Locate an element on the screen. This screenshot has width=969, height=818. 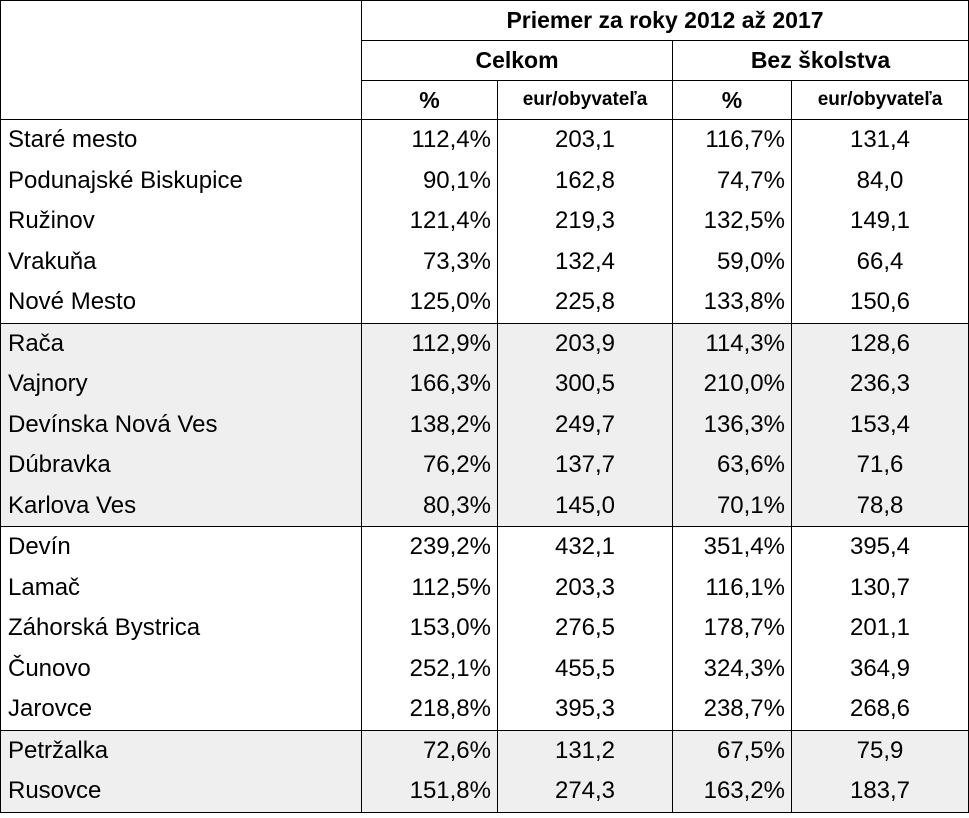
without-schools-pct-cell: 63,6% is located at coordinates (732, 465).